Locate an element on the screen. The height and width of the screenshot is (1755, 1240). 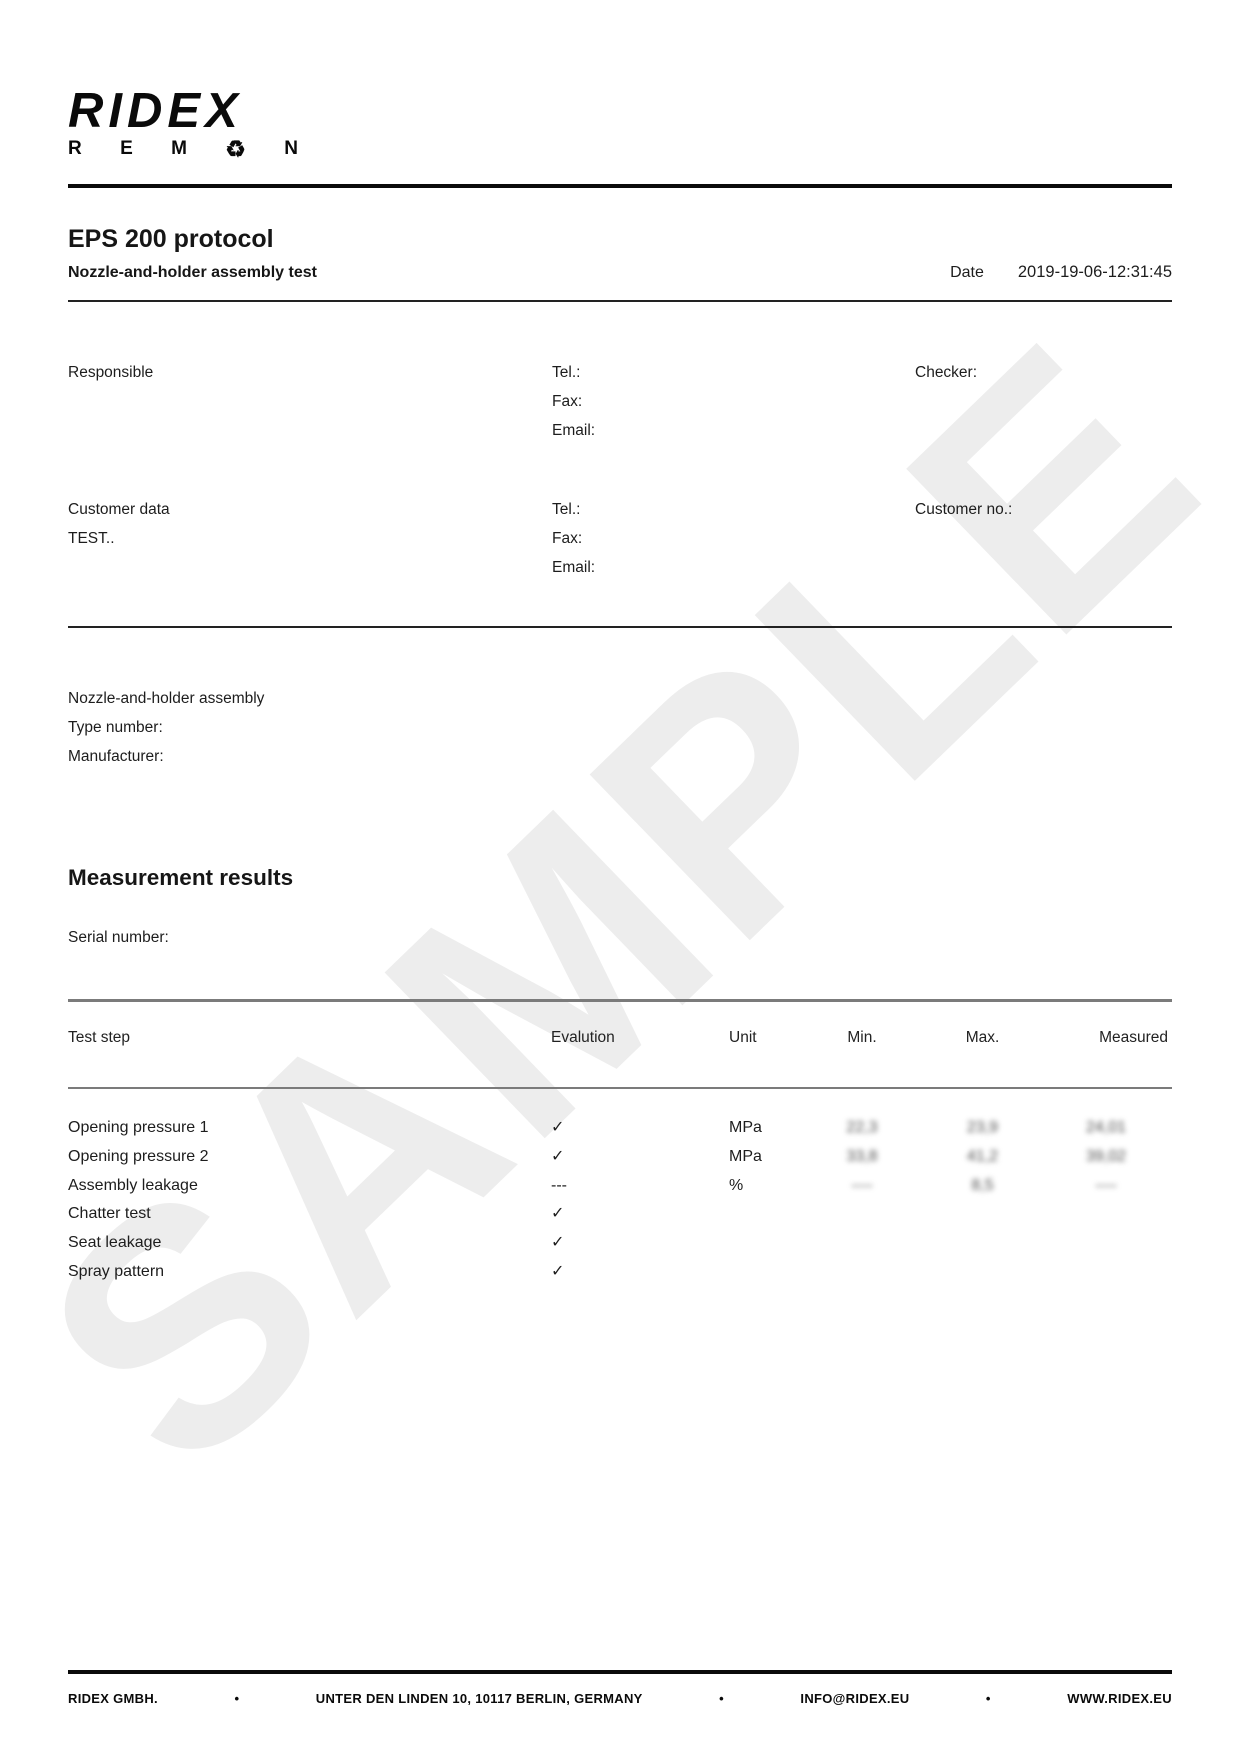
header-unit: Unit is located at coordinates (743, 1037).